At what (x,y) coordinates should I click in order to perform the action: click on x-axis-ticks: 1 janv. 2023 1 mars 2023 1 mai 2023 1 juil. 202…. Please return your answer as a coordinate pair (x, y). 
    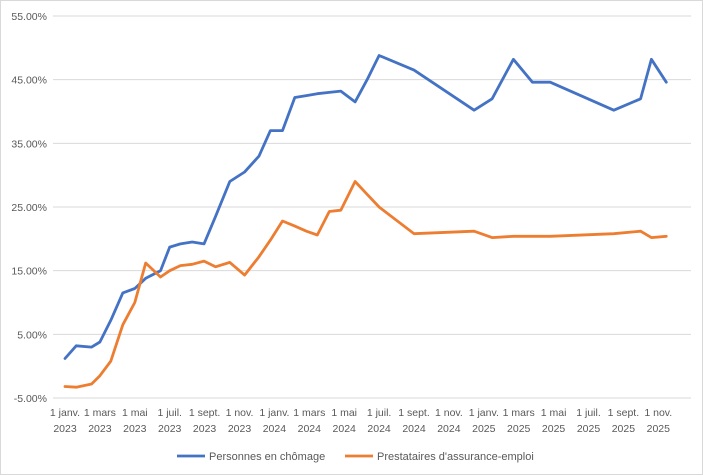
    Looking at the image, I should click on (361, 421).